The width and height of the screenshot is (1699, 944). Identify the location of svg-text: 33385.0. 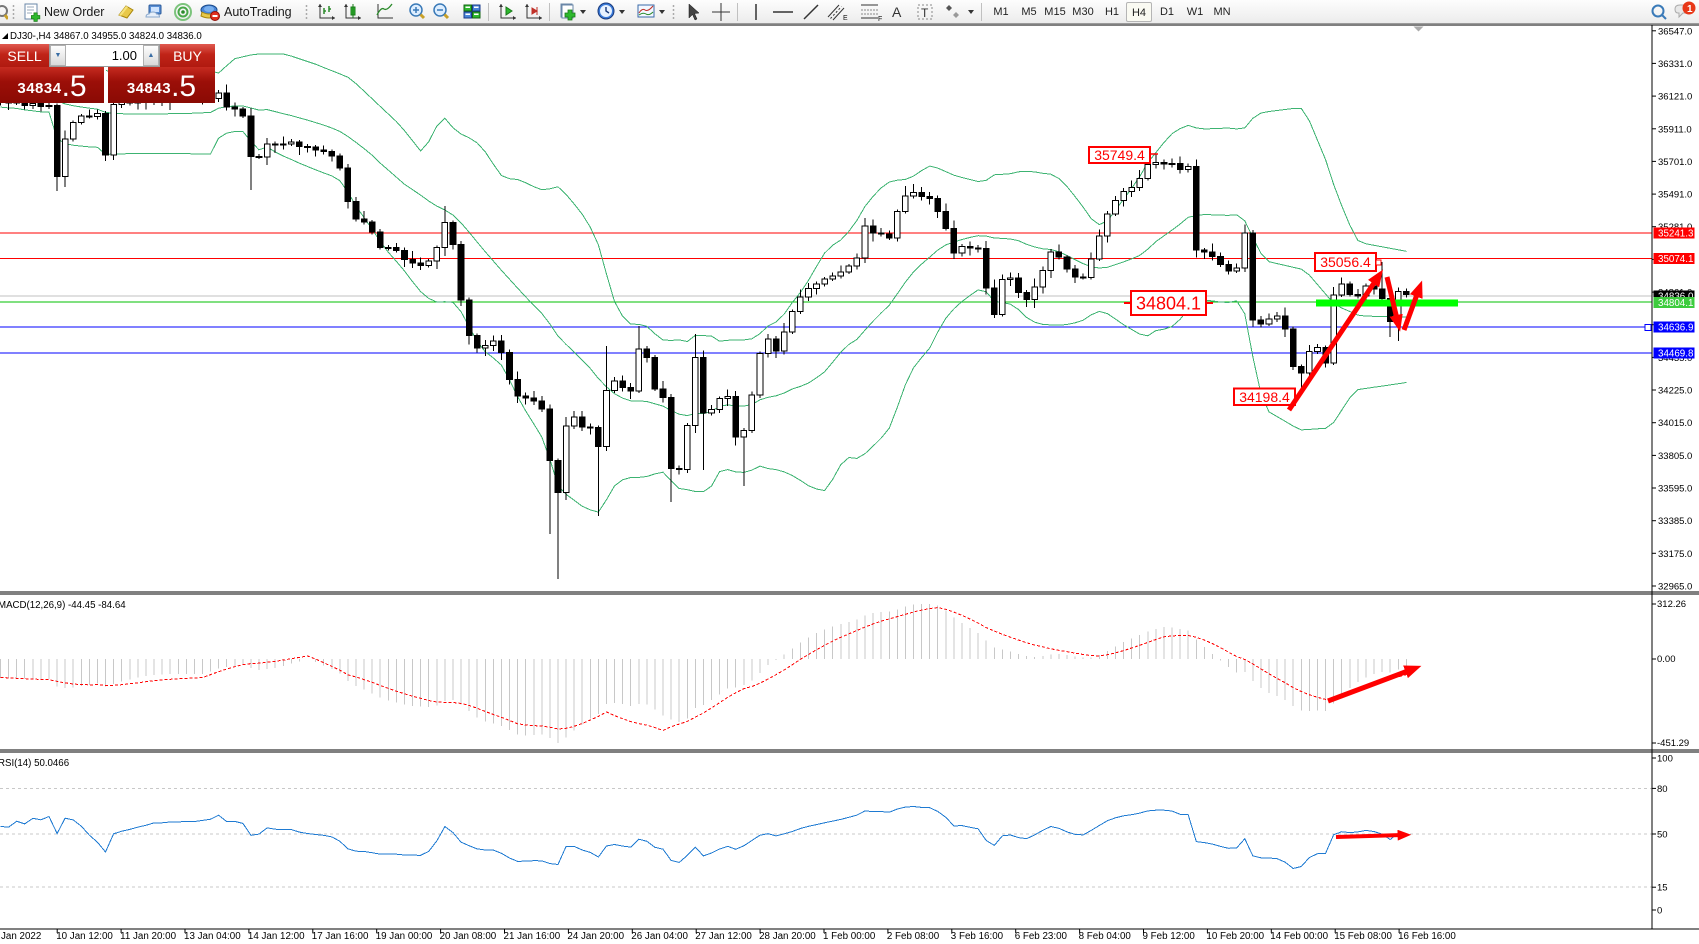
(1675, 521).